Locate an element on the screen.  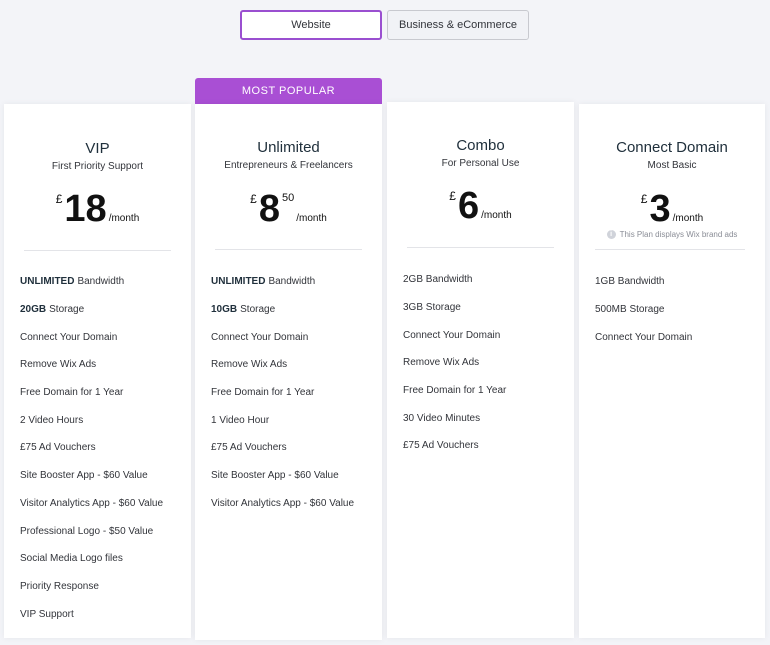
brand-ads-note: i This Plan displays Wix brand ads is located at coordinates (672, 234).